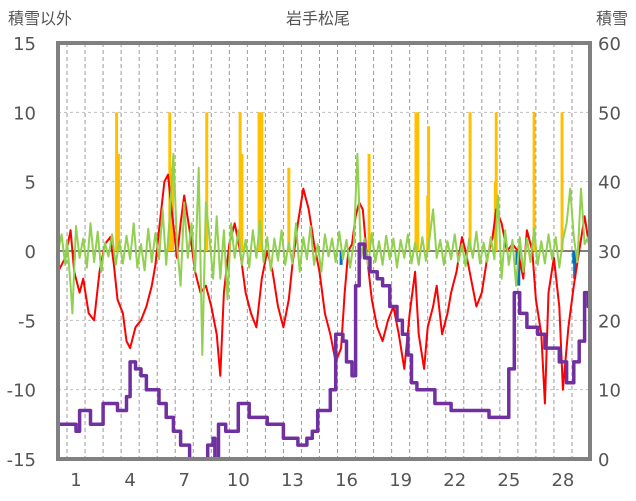 This screenshot has width=636, height=501. I want to click on right-tick-label: 40, so click(609, 183).